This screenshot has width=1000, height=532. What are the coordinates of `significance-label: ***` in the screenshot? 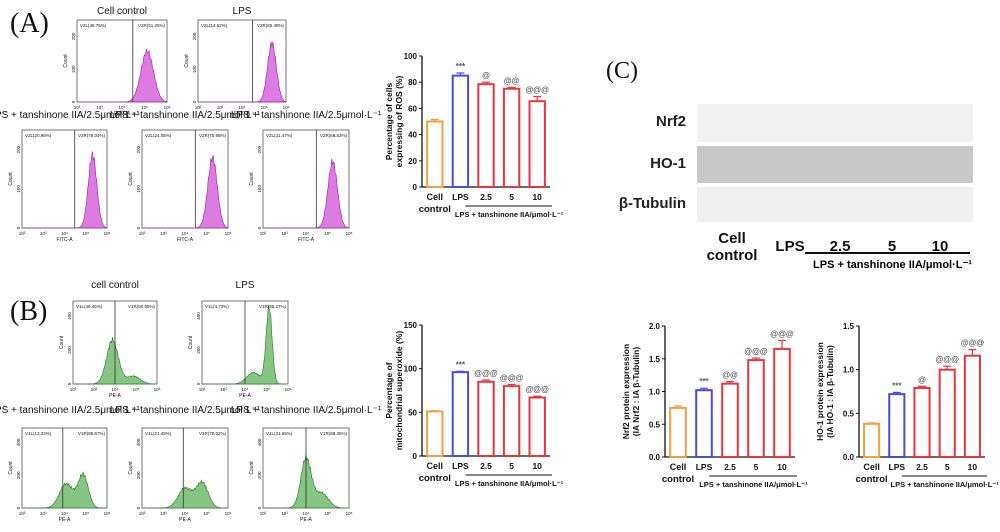 It's located at (704, 381).